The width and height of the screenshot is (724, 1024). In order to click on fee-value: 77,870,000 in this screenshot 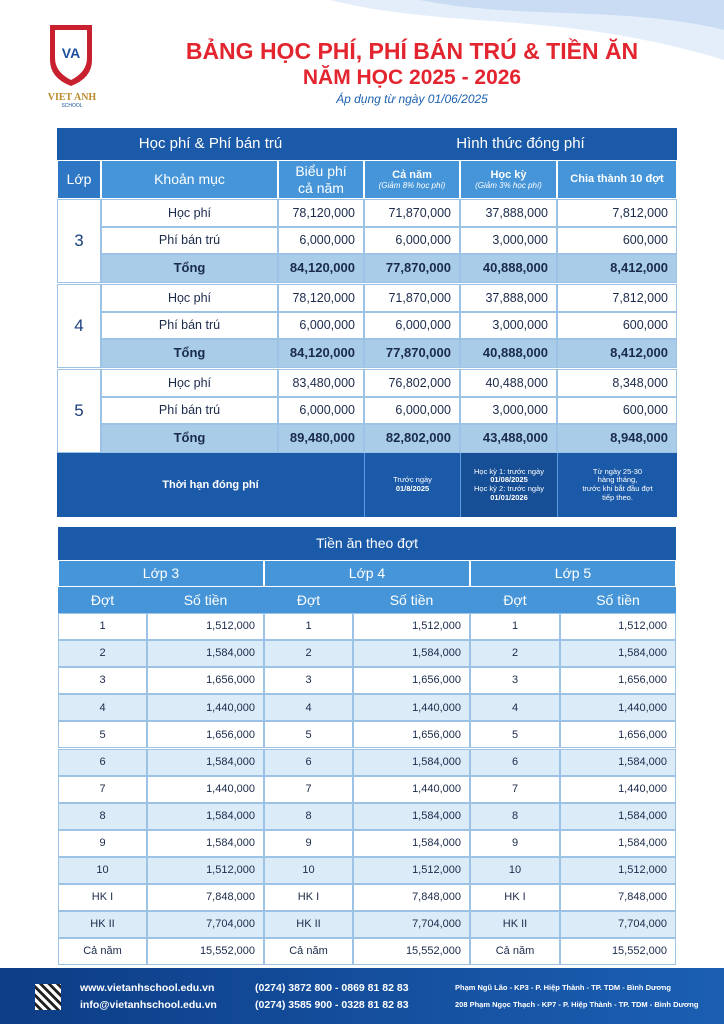, I will do `click(412, 353)`.